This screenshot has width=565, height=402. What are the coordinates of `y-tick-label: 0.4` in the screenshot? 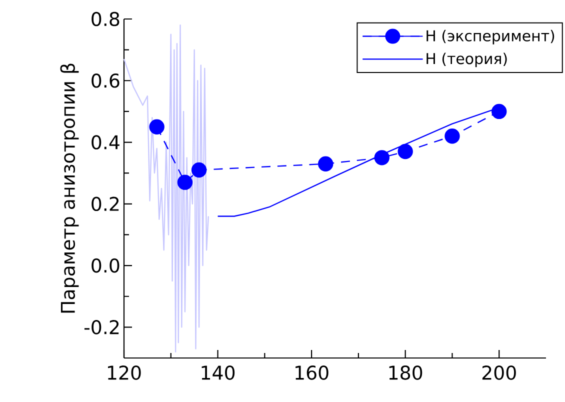 It's located at (106, 142).